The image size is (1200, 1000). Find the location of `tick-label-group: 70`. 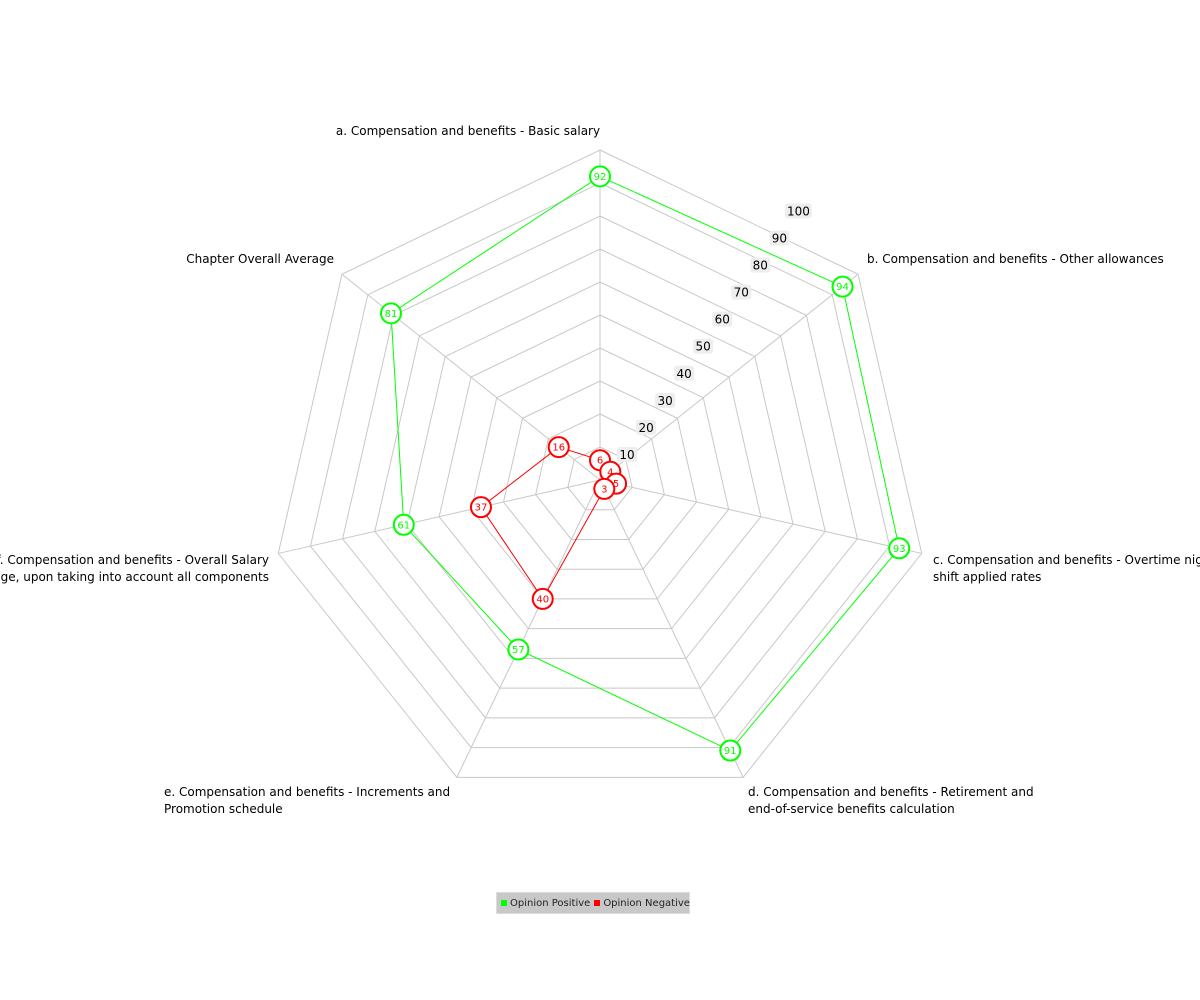

tick-label-group: 70 is located at coordinates (741, 292).